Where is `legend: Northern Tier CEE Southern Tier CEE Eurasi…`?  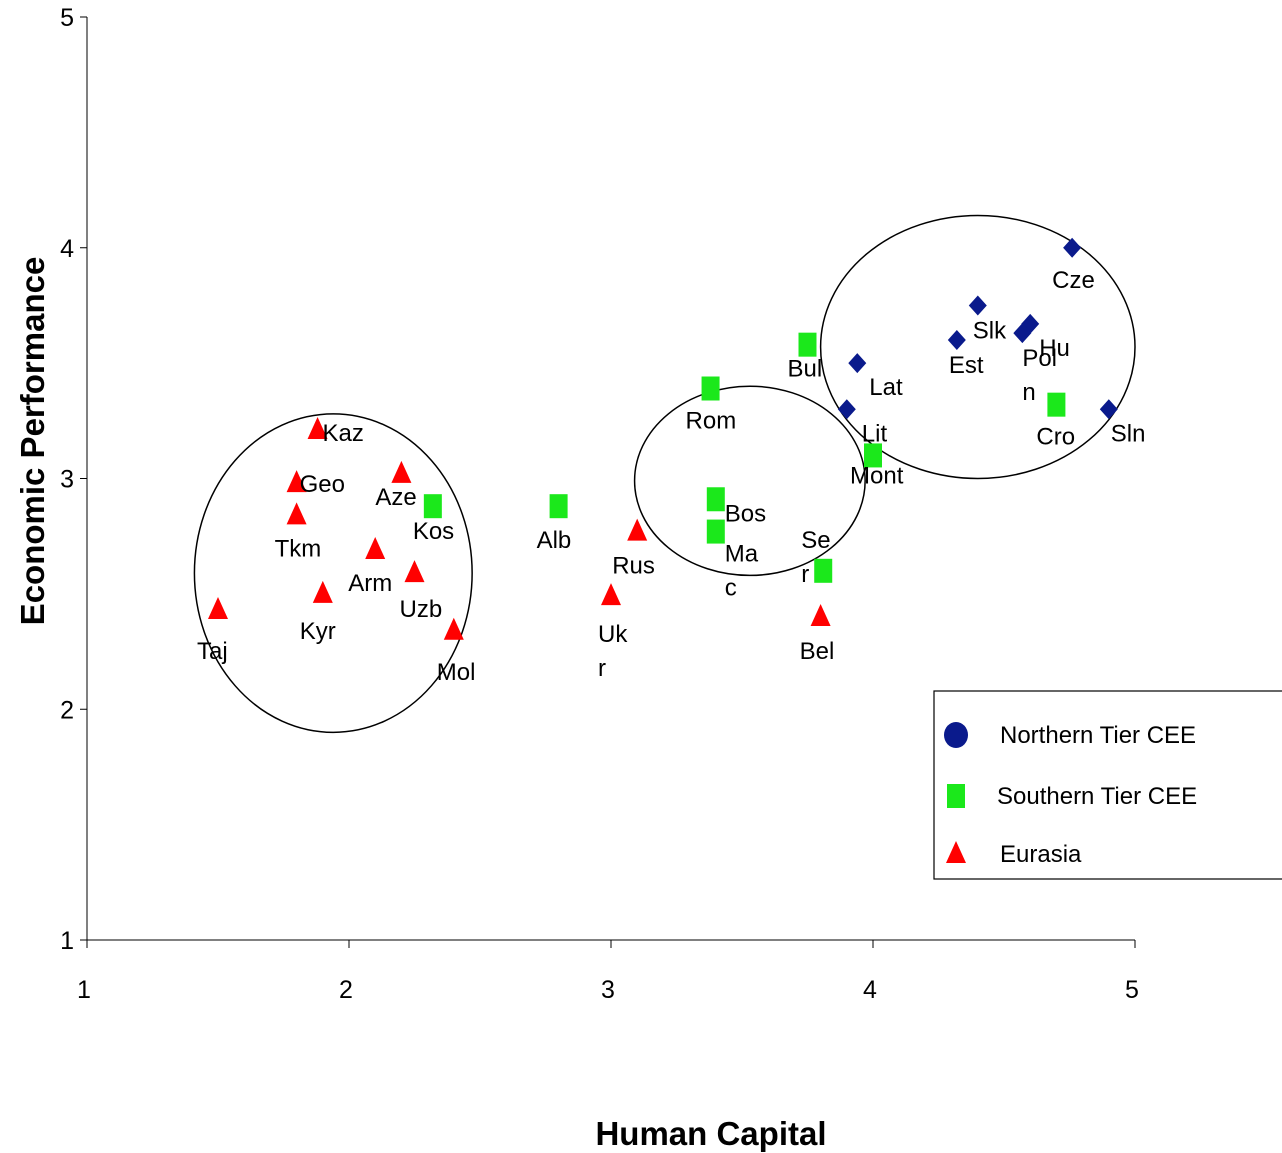
legend: Northern Tier CEE Southern Tier CEE Eurasi… is located at coordinates (1107, 785).